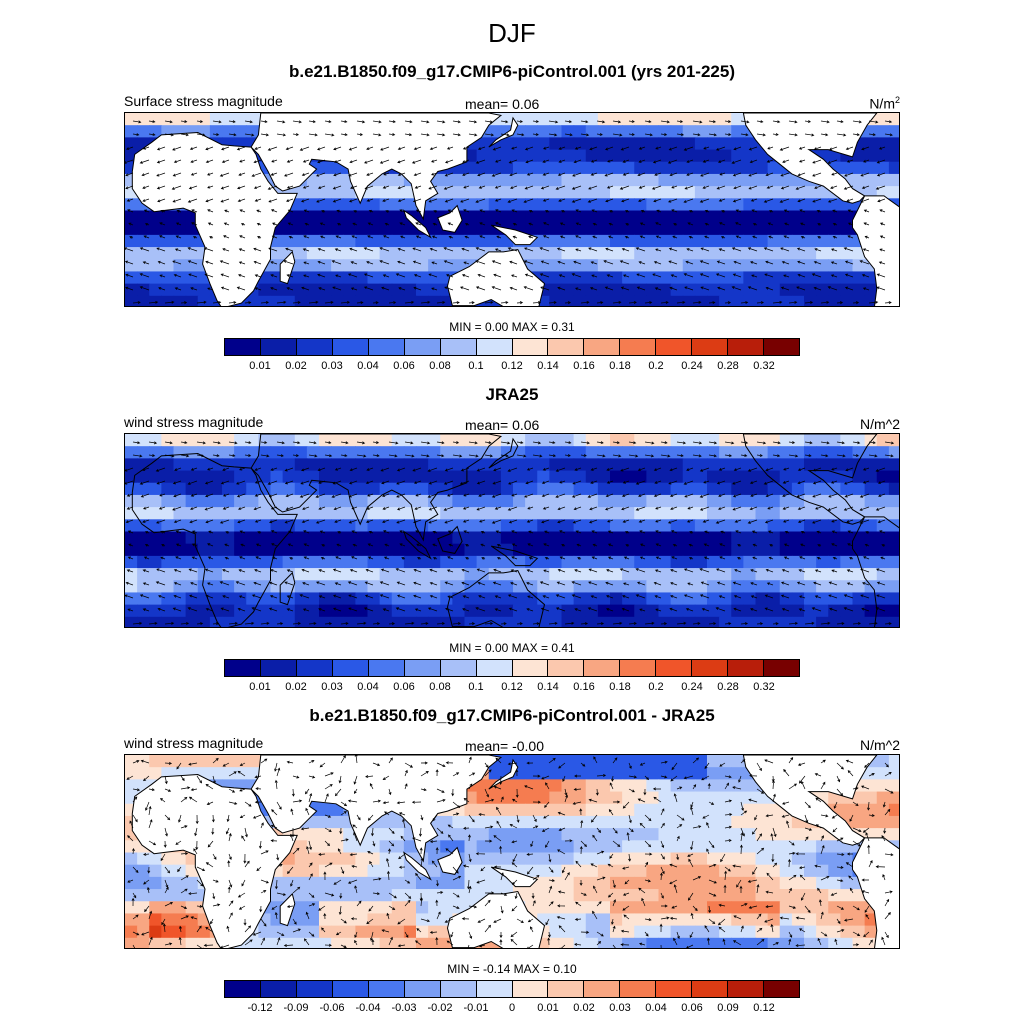  Describe the element at coordinates (512, 33) in the screenshot. I see `page-title: DJF` at that location.